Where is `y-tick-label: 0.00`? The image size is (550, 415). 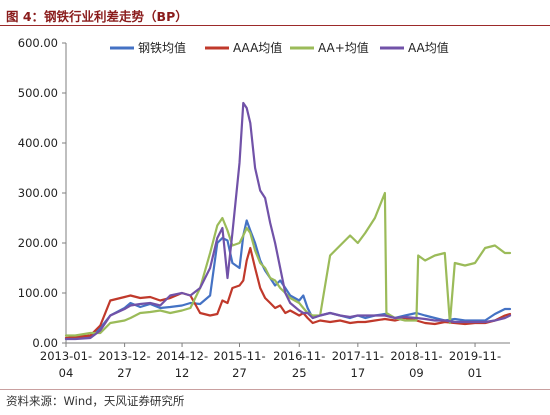 y-tick-label: 0.00 is located at coordinates (45, 343).